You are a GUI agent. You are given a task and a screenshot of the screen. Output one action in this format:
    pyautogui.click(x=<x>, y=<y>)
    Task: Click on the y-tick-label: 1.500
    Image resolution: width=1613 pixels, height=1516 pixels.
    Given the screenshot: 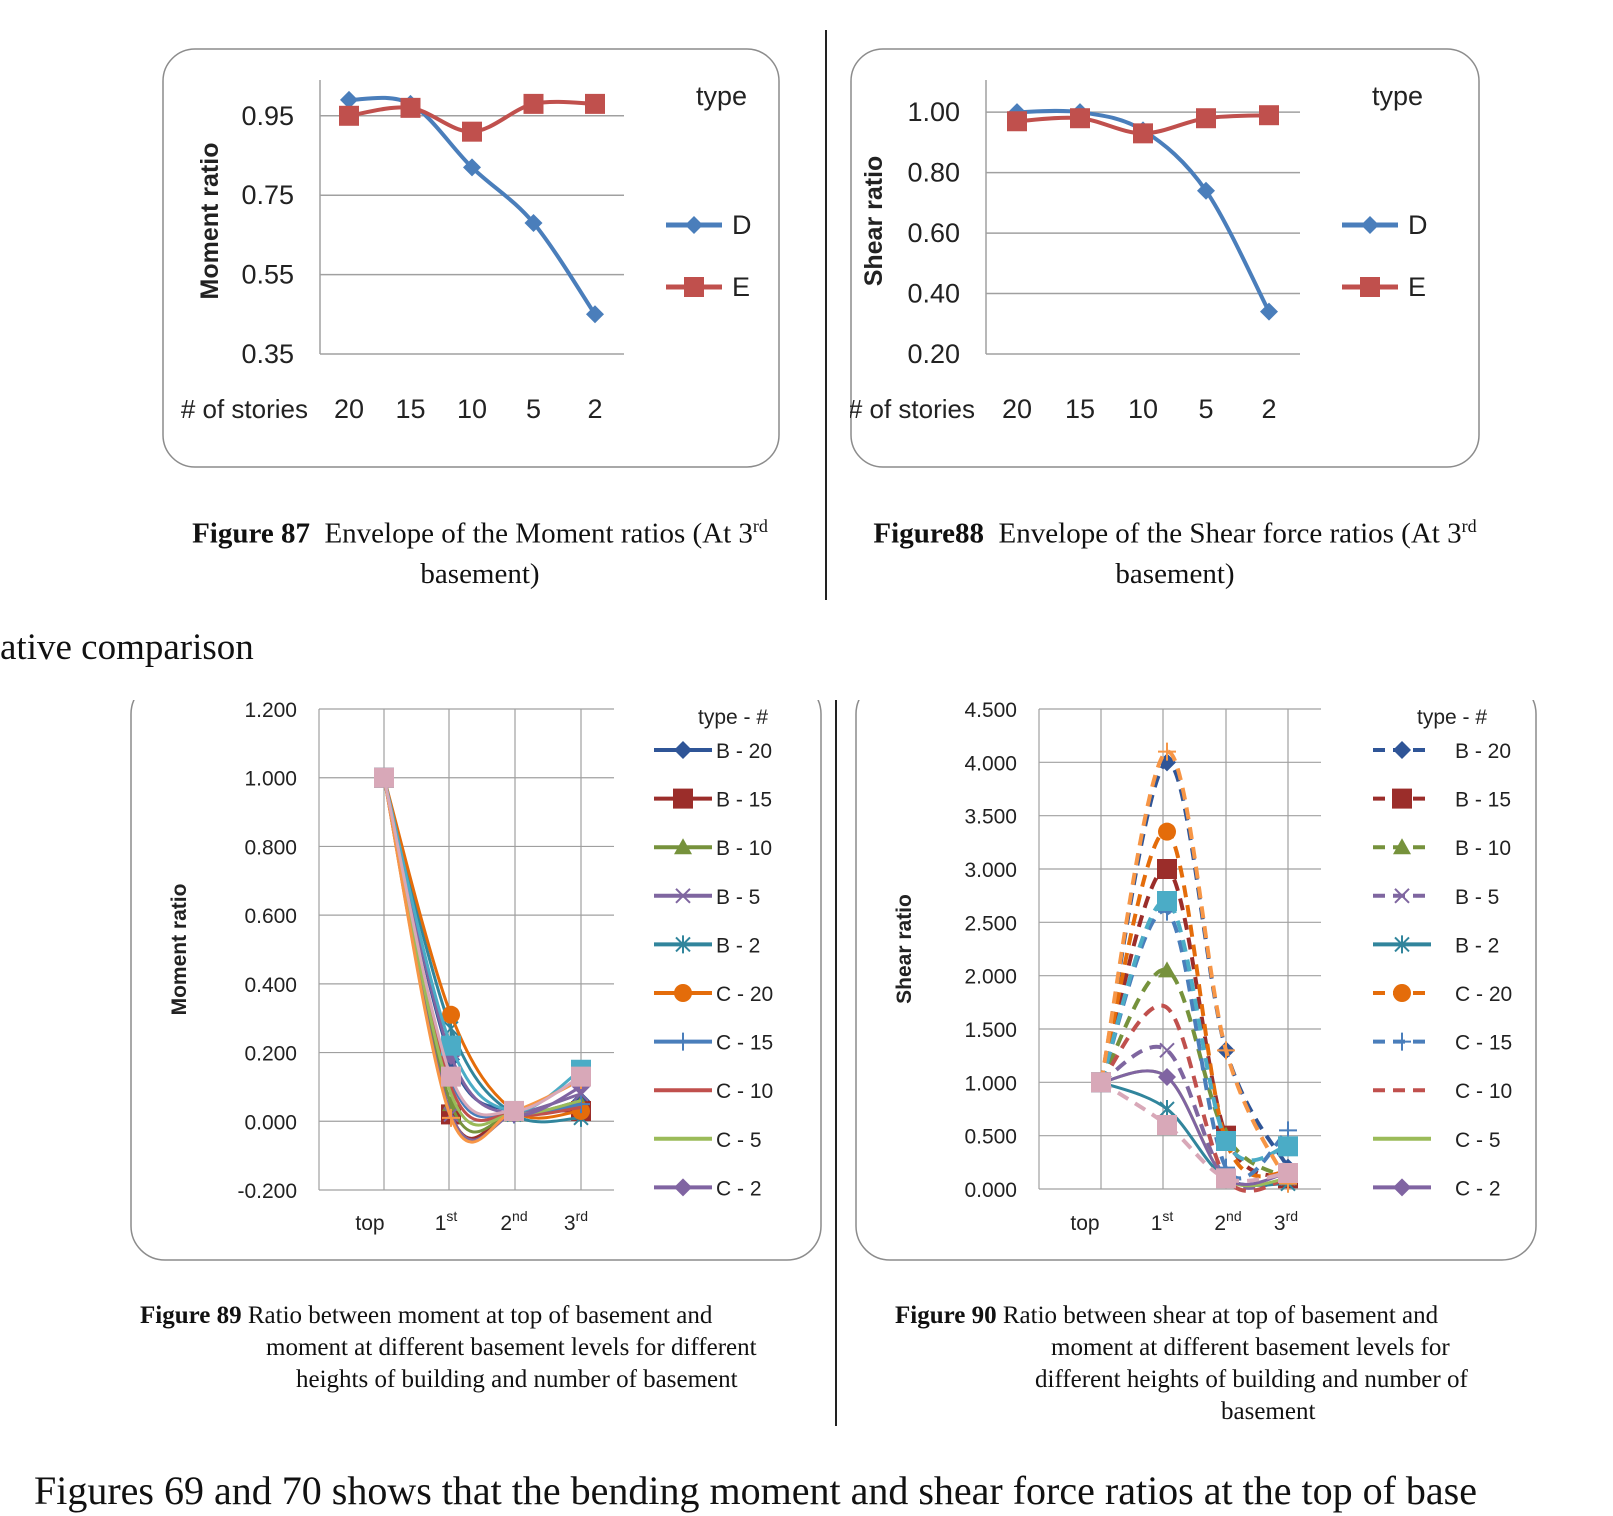 What is the action you would take?
    pyautogui.click(x=990, y=1030)
    